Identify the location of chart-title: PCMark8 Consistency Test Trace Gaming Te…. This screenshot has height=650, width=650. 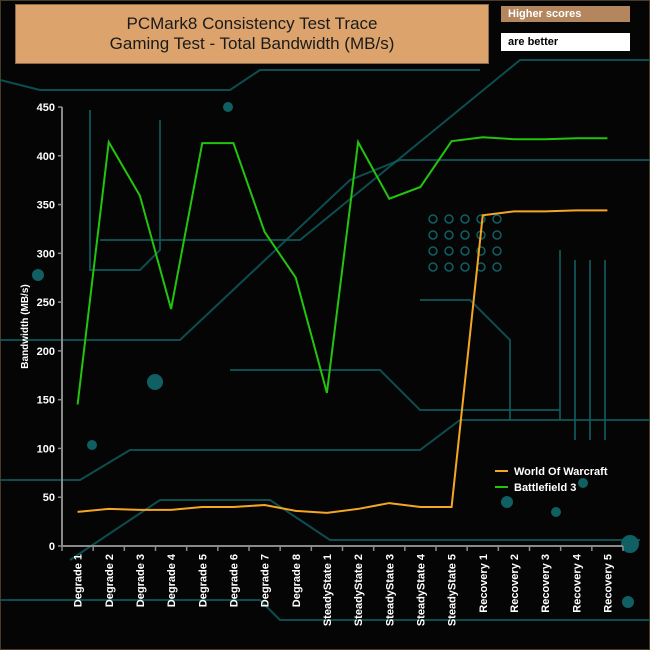
(252, 34).